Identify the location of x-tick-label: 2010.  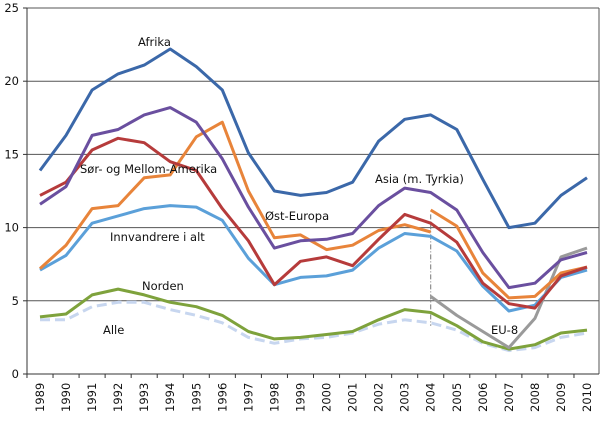
(587, 397).